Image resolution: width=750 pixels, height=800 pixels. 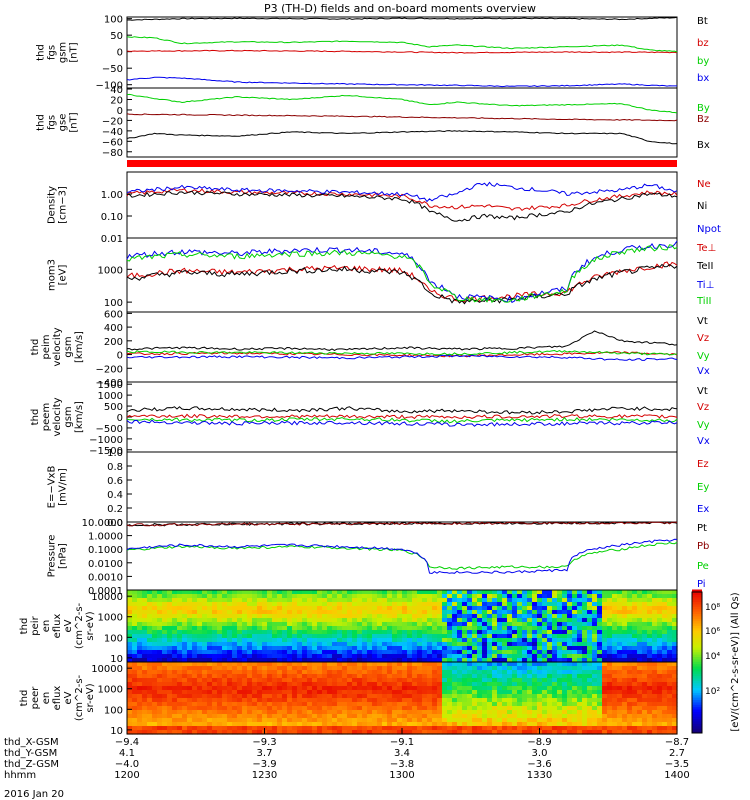 I want to click on colorbar-segment, so click(x=697, y=617).